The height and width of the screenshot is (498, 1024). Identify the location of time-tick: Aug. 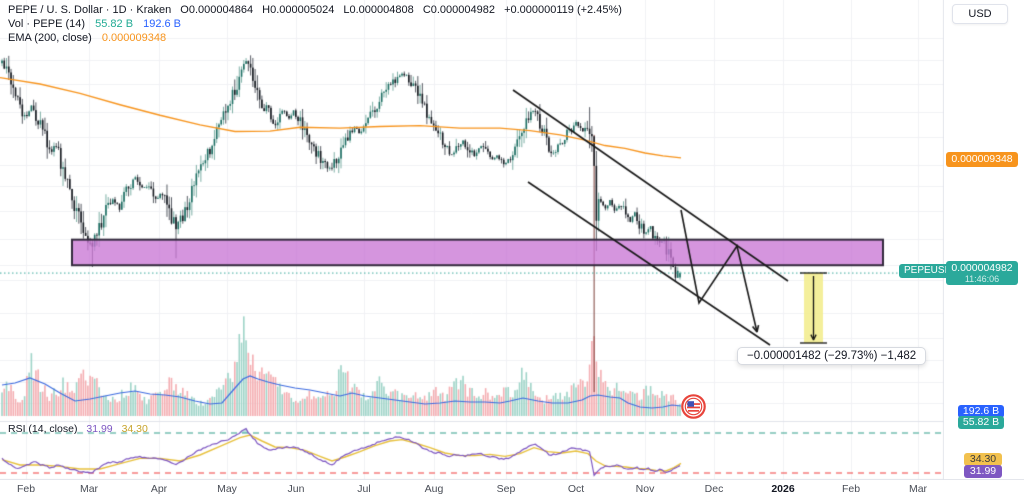
(434, 489).